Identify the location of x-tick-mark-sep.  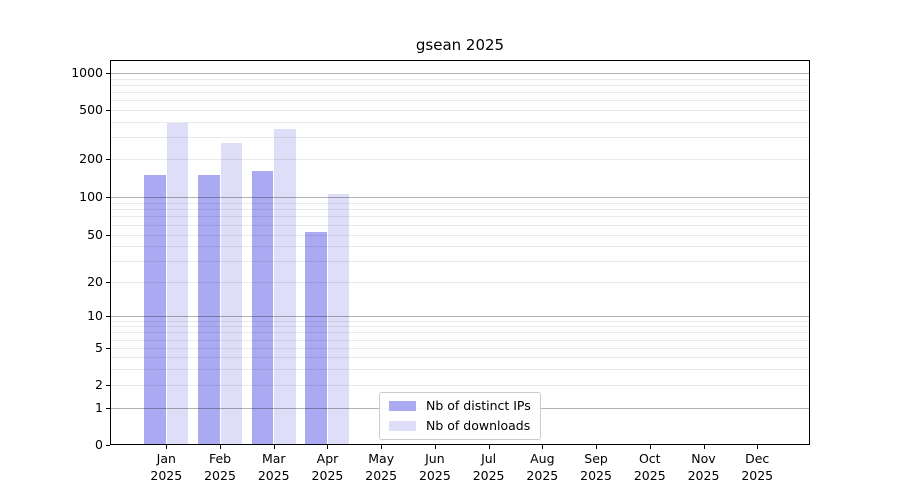
(597, 447).